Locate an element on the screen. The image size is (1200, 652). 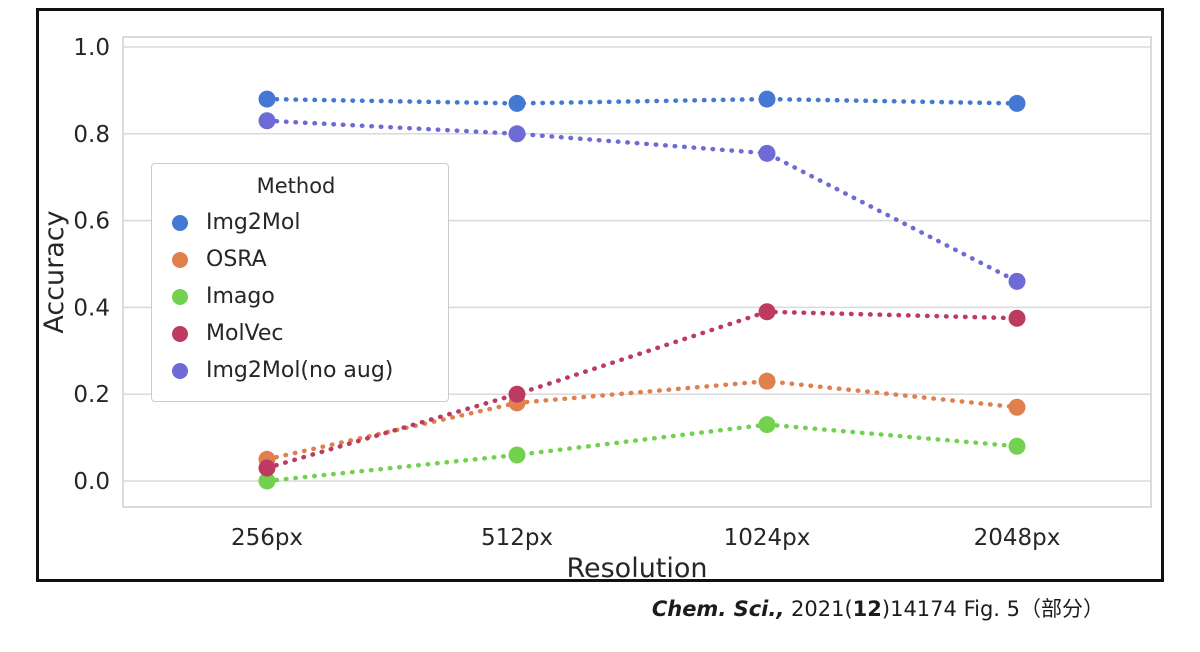
y-tick-label: 0.8 is located at coordinates (91, 135).